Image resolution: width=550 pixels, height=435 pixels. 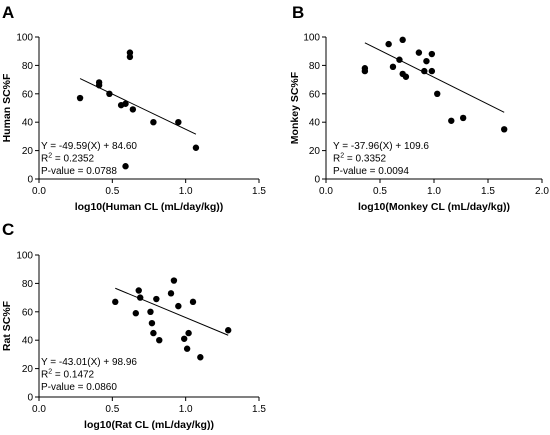 What do you see at coordinates (112, 409) in the screenshot?
I see `panel-c-x-tick-label: 0.5` at bounding box center [112, 409].